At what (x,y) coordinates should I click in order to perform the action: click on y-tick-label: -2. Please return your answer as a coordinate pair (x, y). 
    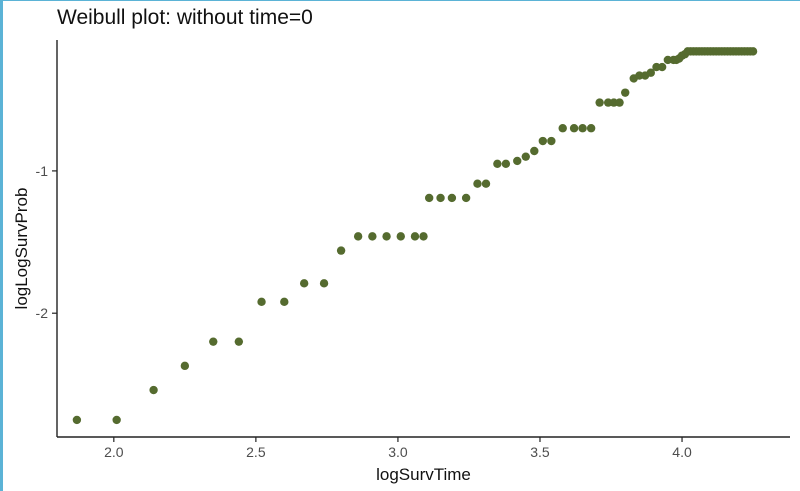
    Looking at the image, I should click on (42, 313).